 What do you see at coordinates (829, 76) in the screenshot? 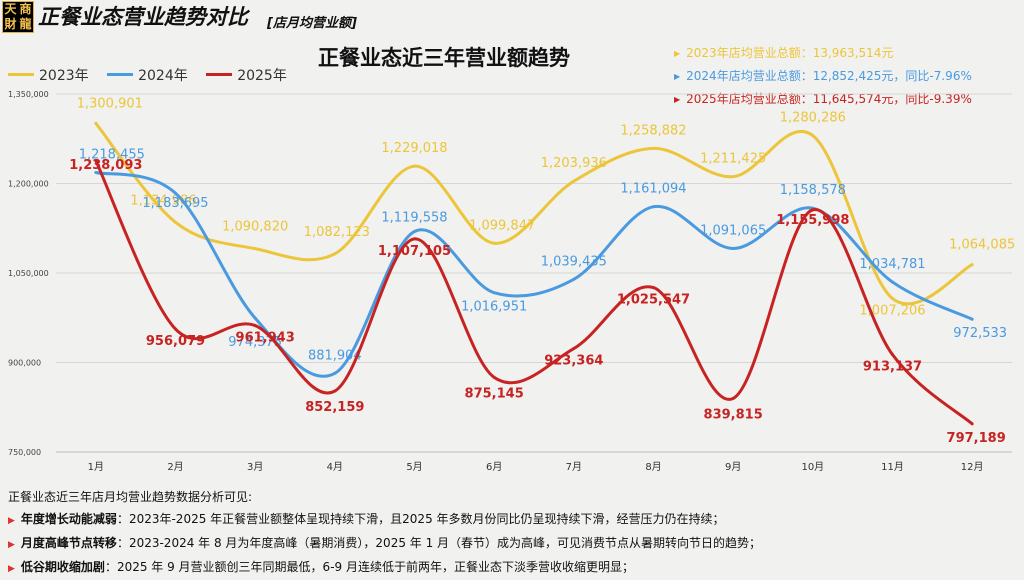
I see `summary-text: 2024年店均营业总额：12,852,425元，同比-7.96%` at bounding box center [829, 76].